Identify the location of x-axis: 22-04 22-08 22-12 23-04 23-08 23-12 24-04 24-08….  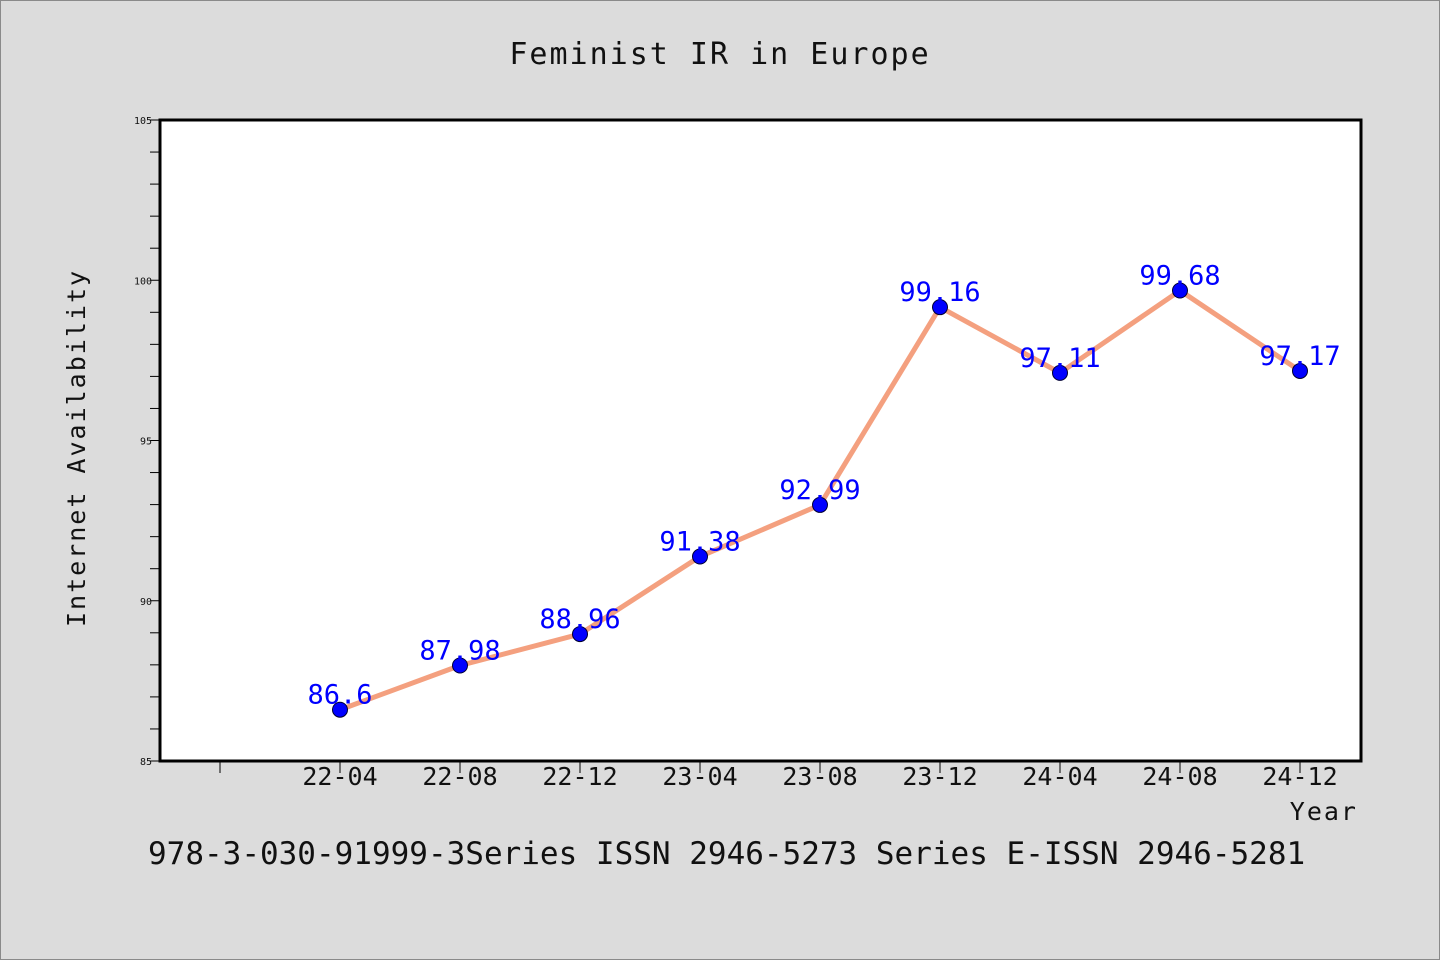
(778, 776).